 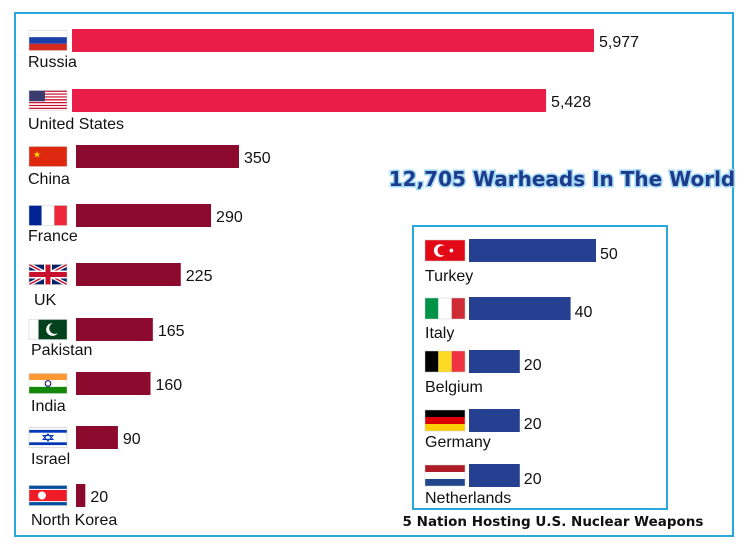 What do you see at coordinates (619, 42) in the screenshot?
I see `value-label: 5,977` at bounding box center [619, 42].